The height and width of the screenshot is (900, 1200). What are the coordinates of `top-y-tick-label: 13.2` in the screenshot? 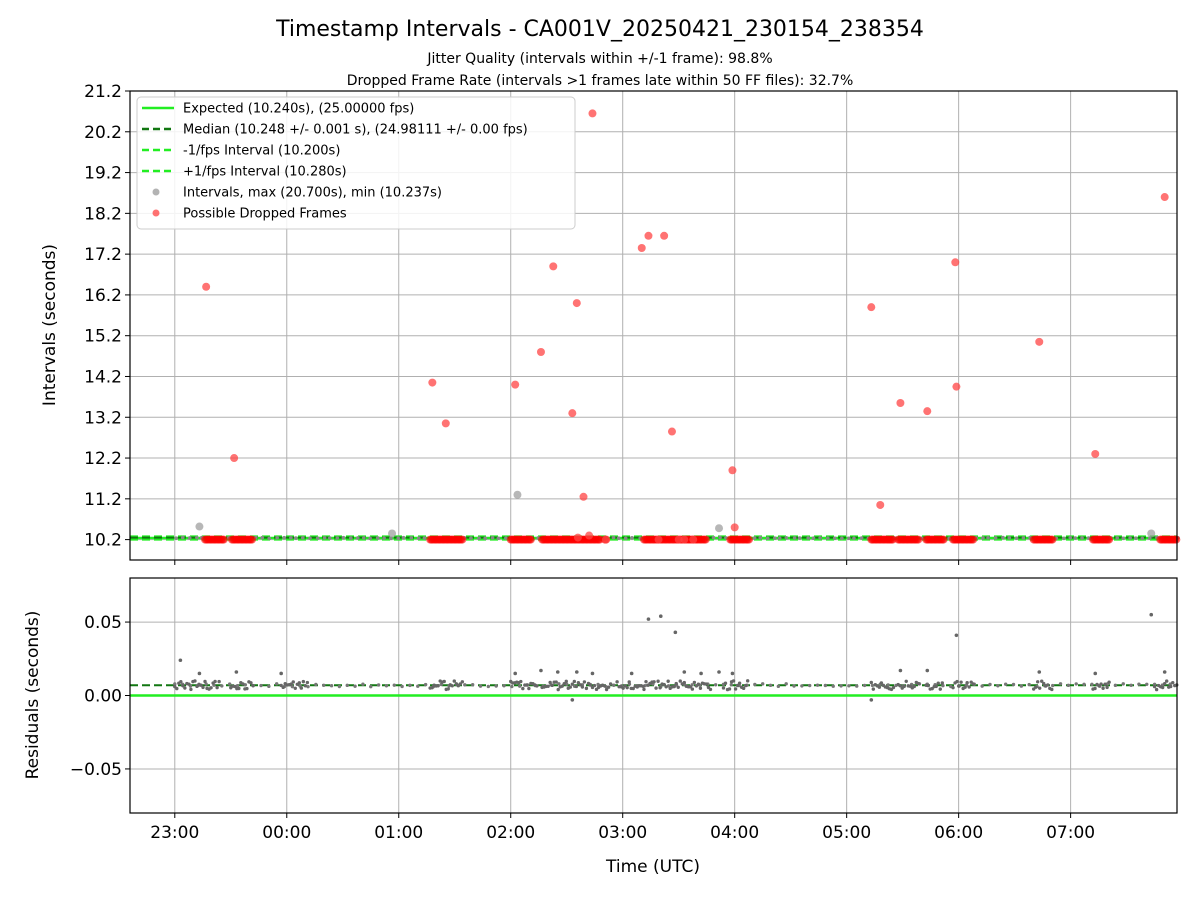 It's located at (103, 418).